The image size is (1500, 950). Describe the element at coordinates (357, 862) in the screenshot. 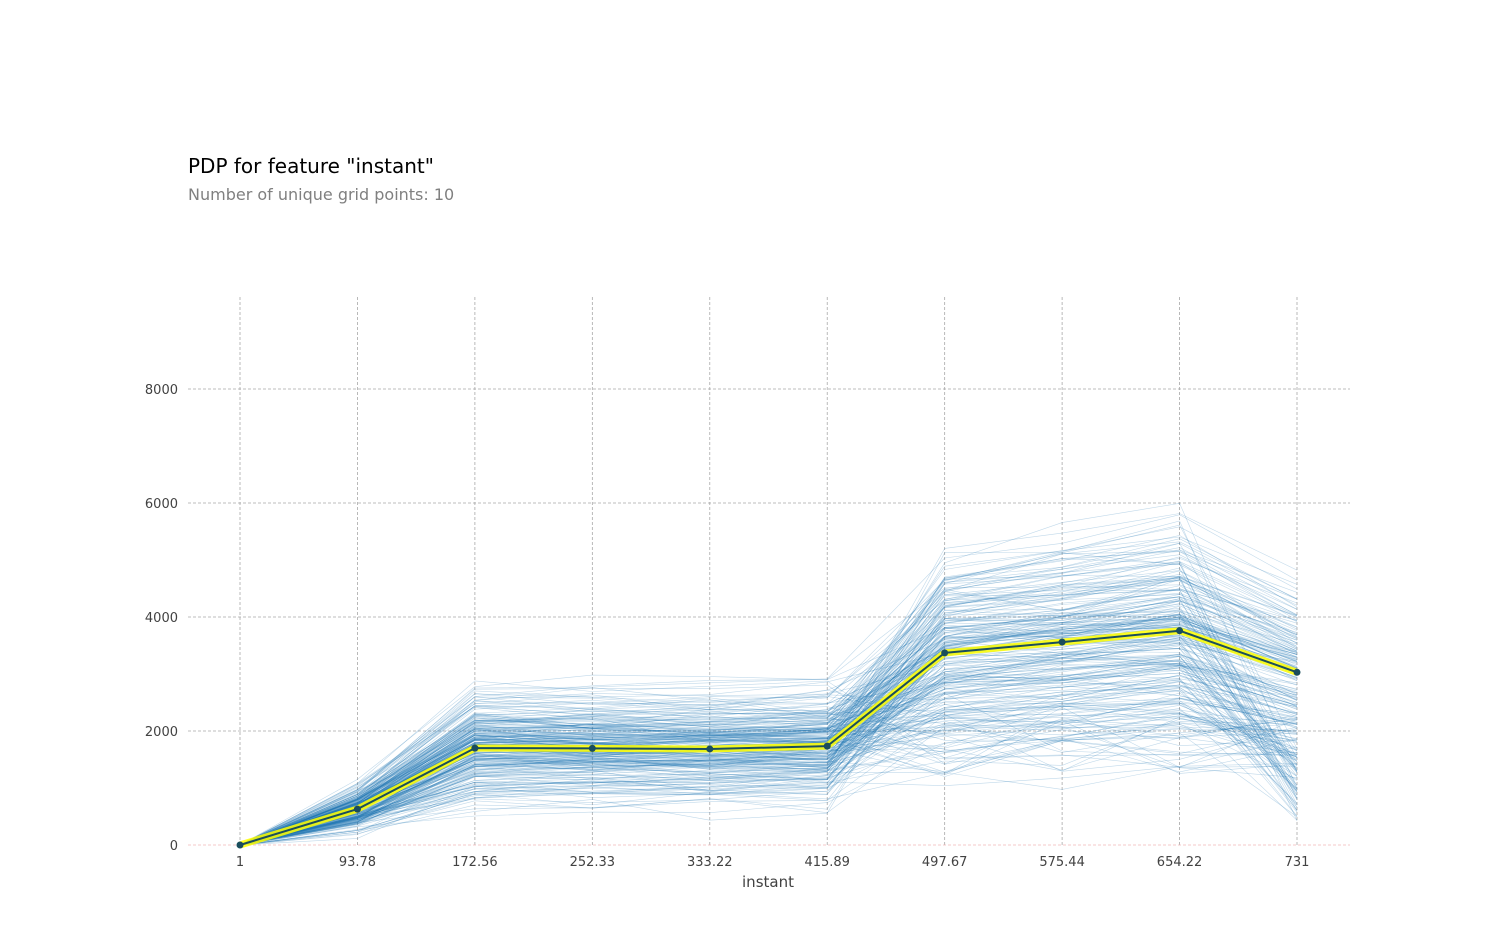

I see `x-tick-label: 93.78` at that location.